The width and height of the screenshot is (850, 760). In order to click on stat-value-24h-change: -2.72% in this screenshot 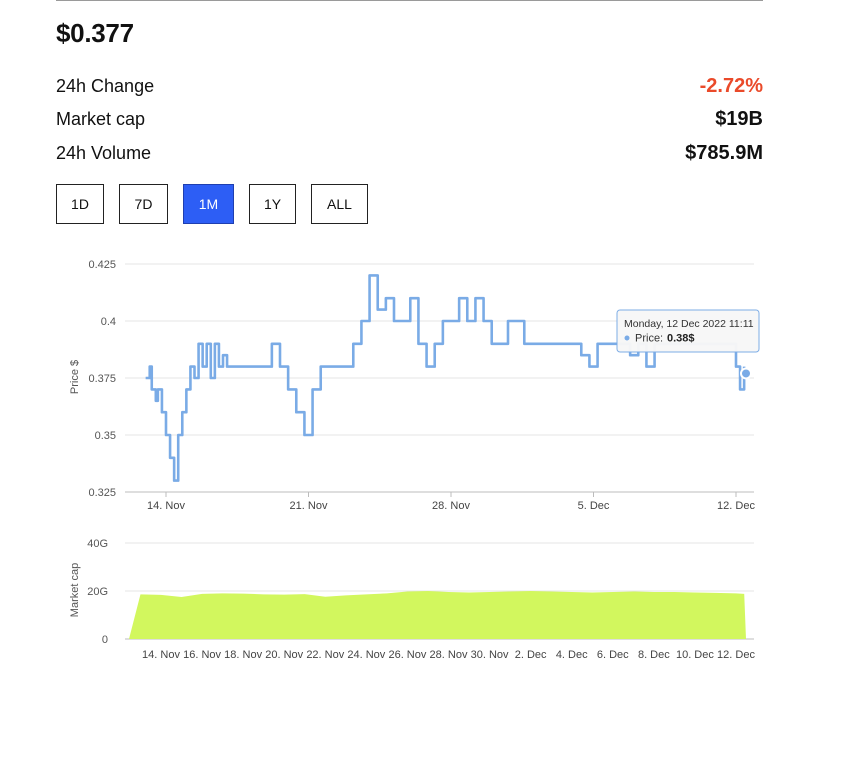, I will do `click(731, 85)`.